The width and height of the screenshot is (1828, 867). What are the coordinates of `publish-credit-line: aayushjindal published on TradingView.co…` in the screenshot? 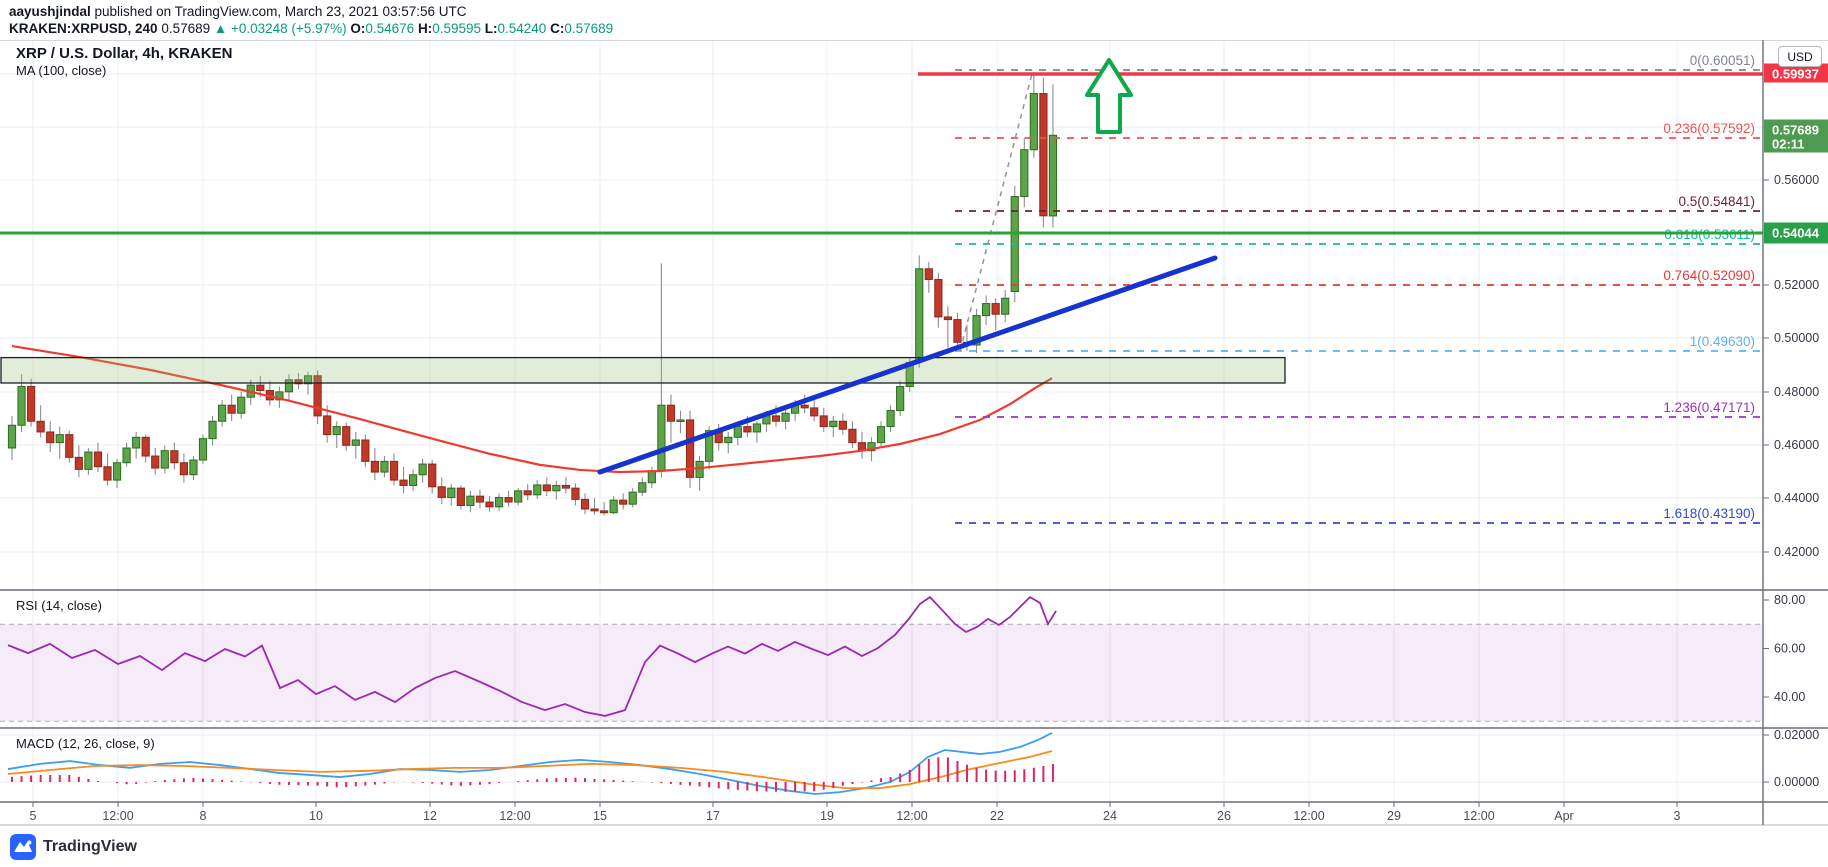 It's located at (238, 11).